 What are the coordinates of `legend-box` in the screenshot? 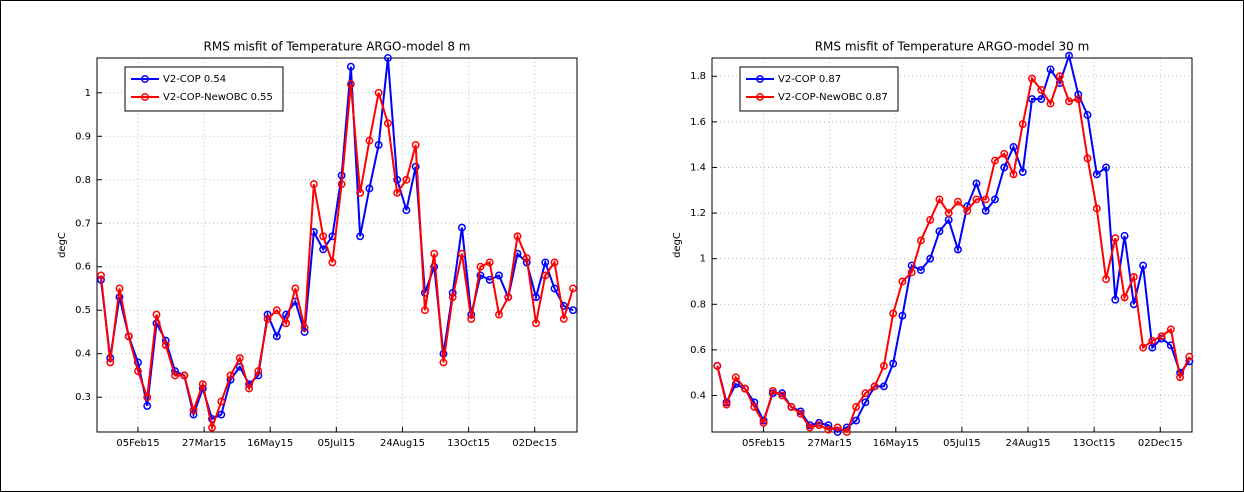 It's located at (204, 89).